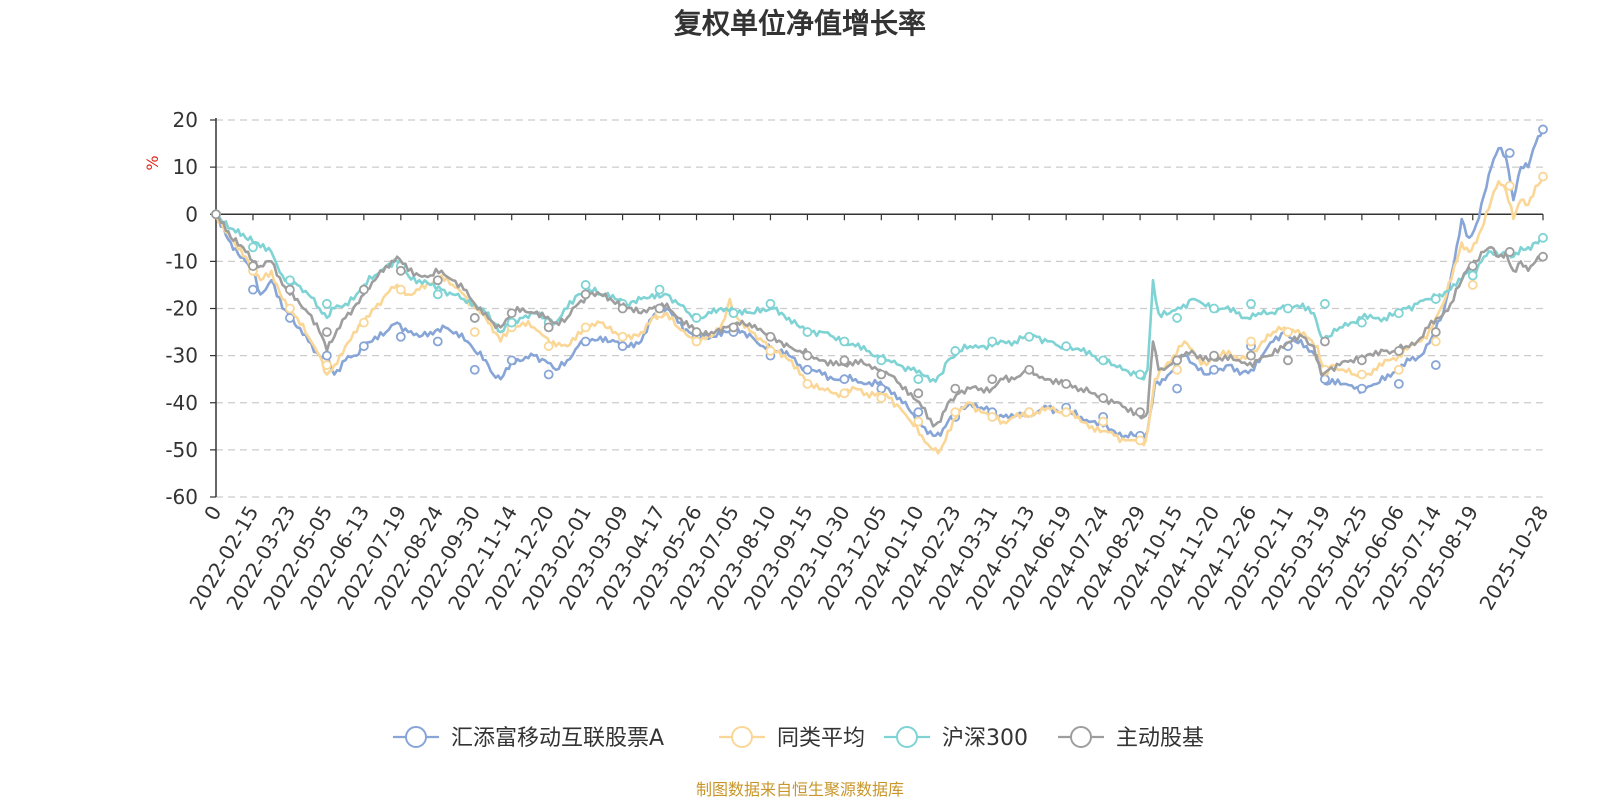  What do you see at coordinates (181, 356) in the screenshot?
I see `y-tick-label: -30` at bounding box center [181, 356].